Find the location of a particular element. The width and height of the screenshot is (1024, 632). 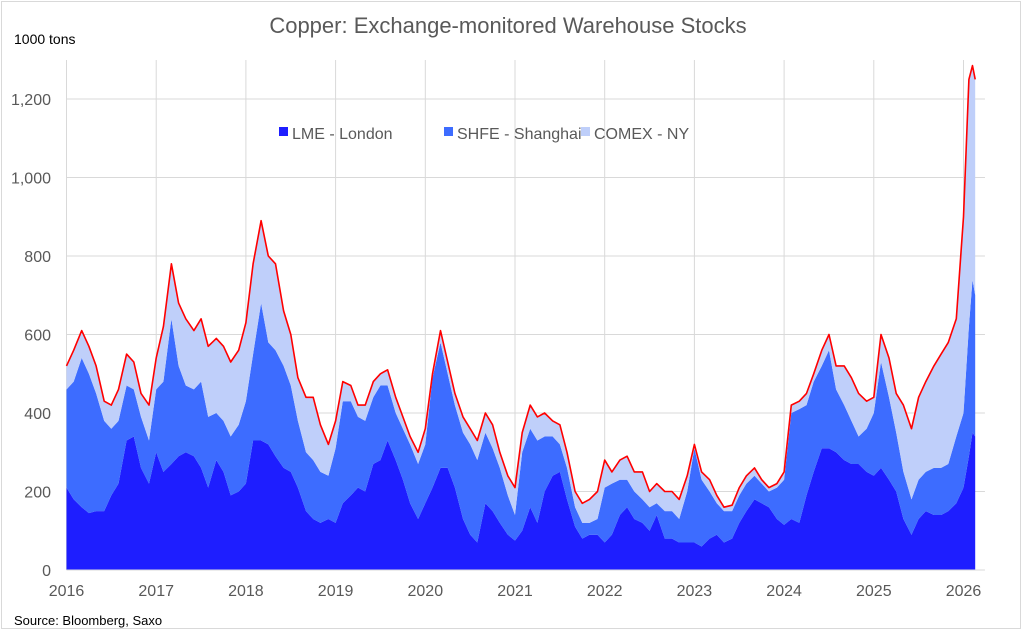

x-tick-label: 2016 is located at coordinates (67, 591).